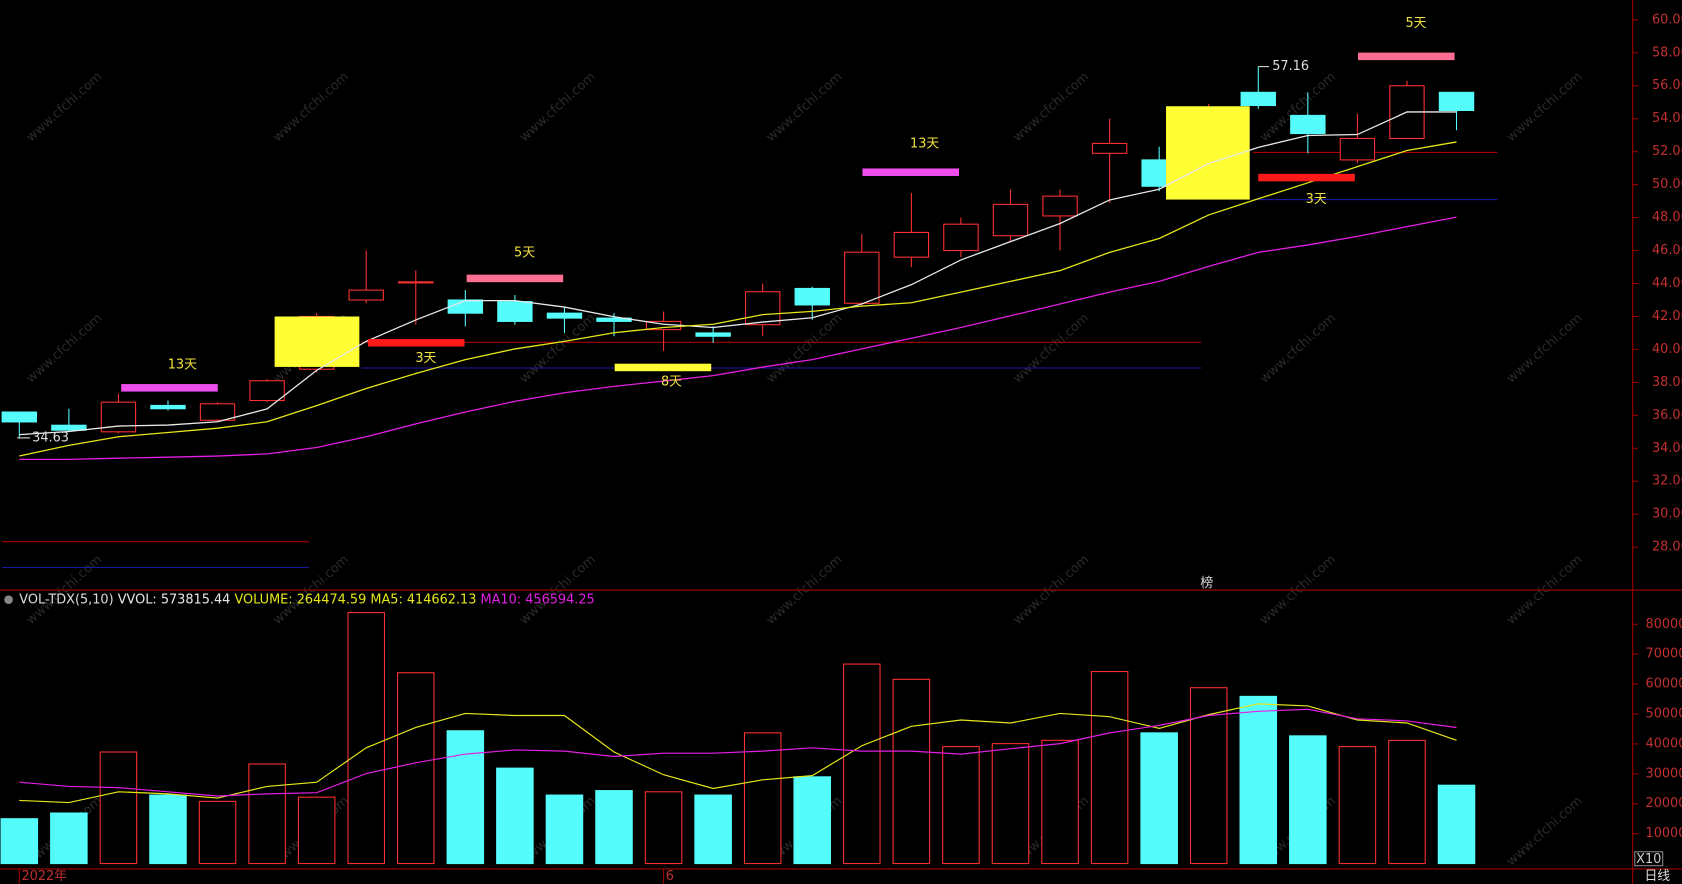  I want to click on y-tick-label: 10000, so click(1664, 833).